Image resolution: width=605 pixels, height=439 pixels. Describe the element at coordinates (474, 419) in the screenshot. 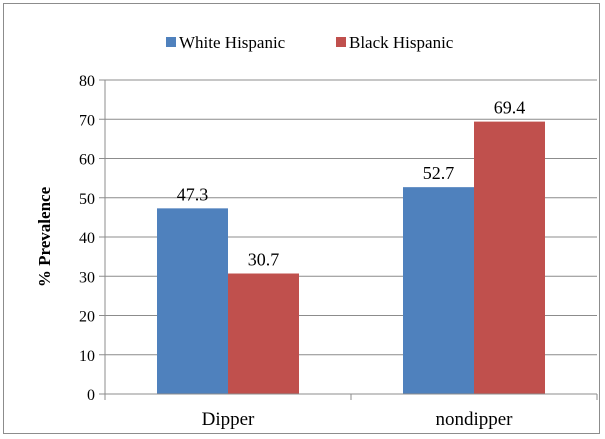

I see `x-category-label: nondipper` at that location.